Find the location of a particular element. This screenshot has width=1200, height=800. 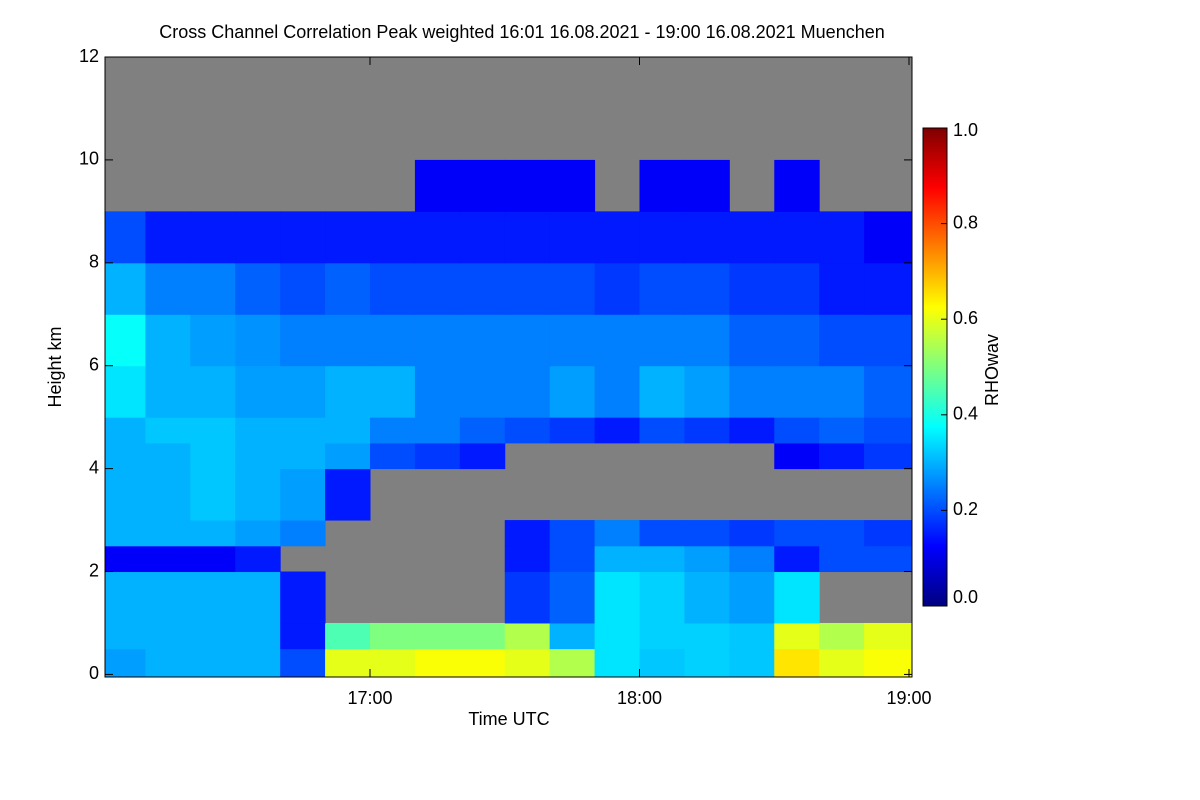

x-axis-label: Time UTC is located at coordinates (508, 719).